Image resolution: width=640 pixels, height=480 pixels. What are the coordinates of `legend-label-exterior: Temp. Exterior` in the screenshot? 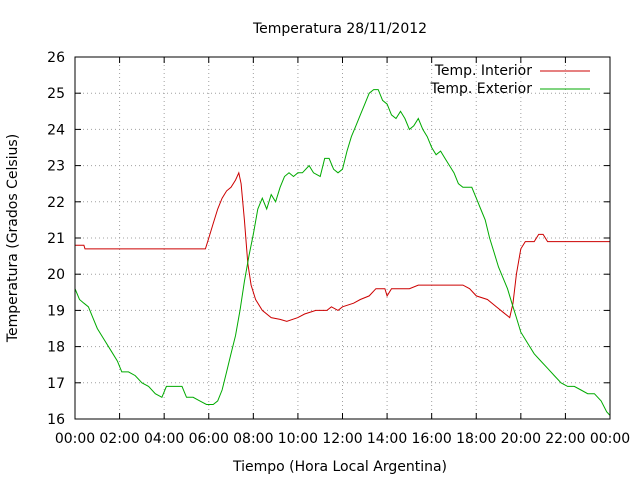 It's located at (481, 89).